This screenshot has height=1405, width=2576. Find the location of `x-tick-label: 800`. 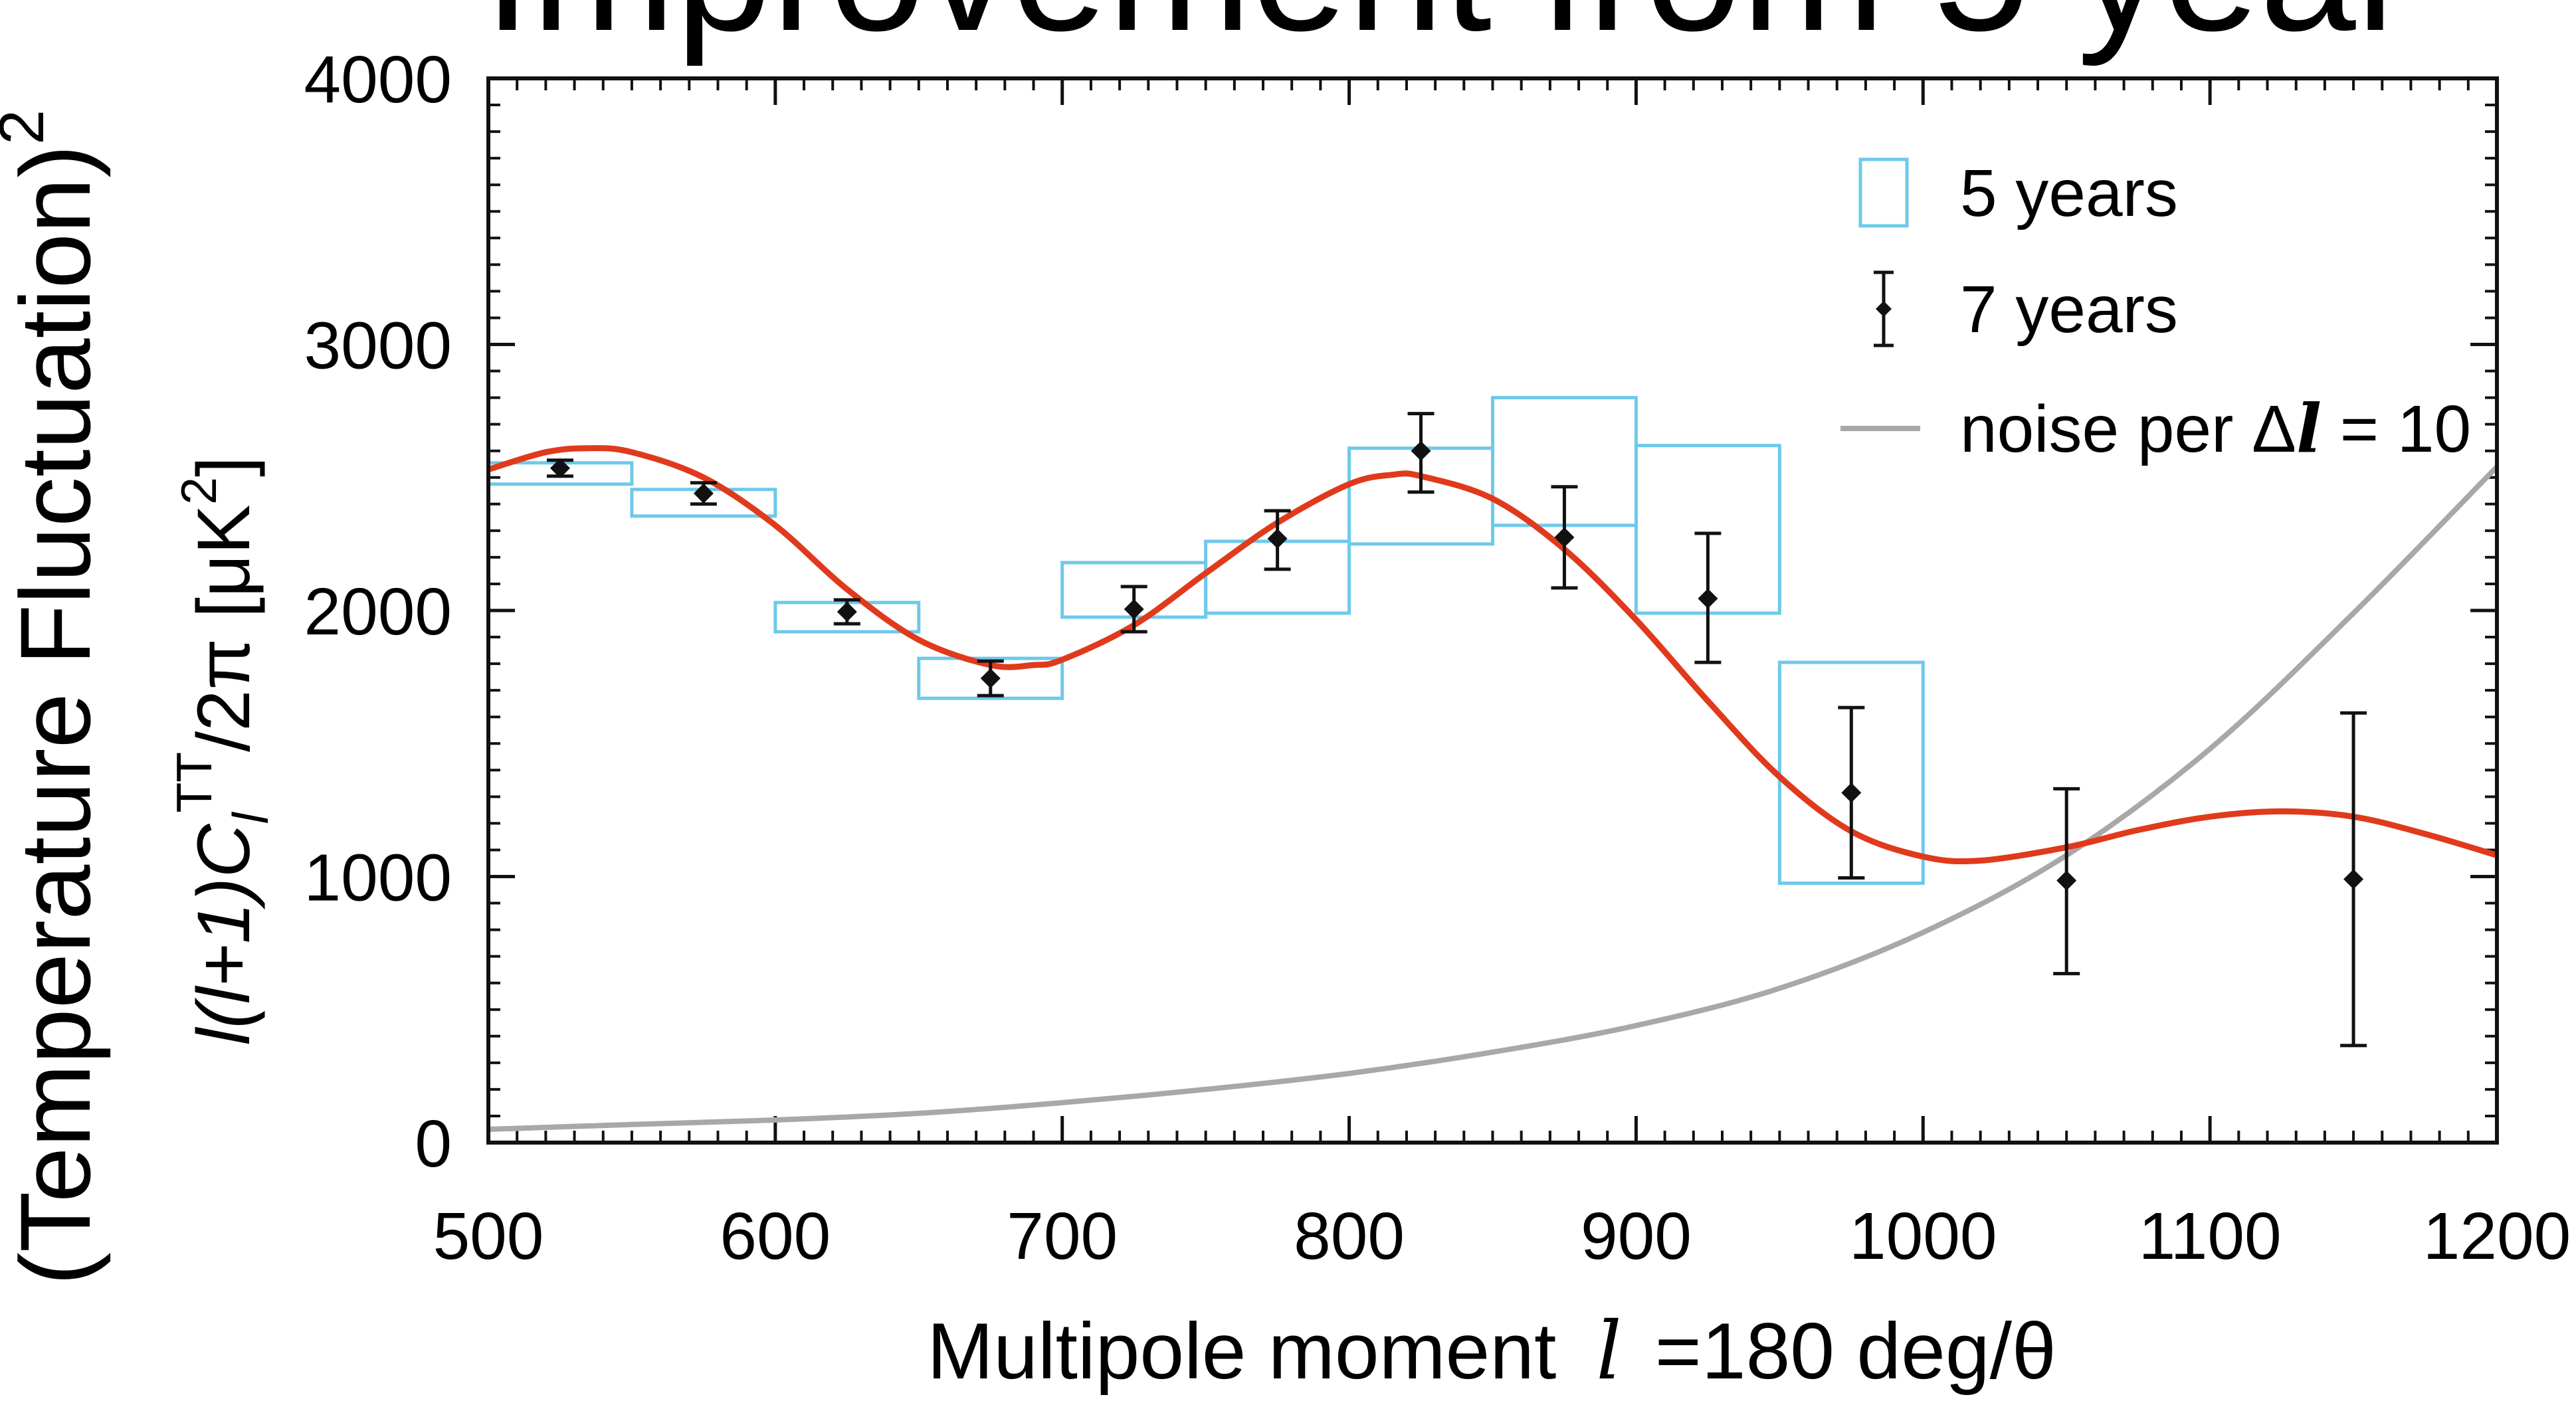

x-tick-label: 800 is located at coordinates (1349, 1236).